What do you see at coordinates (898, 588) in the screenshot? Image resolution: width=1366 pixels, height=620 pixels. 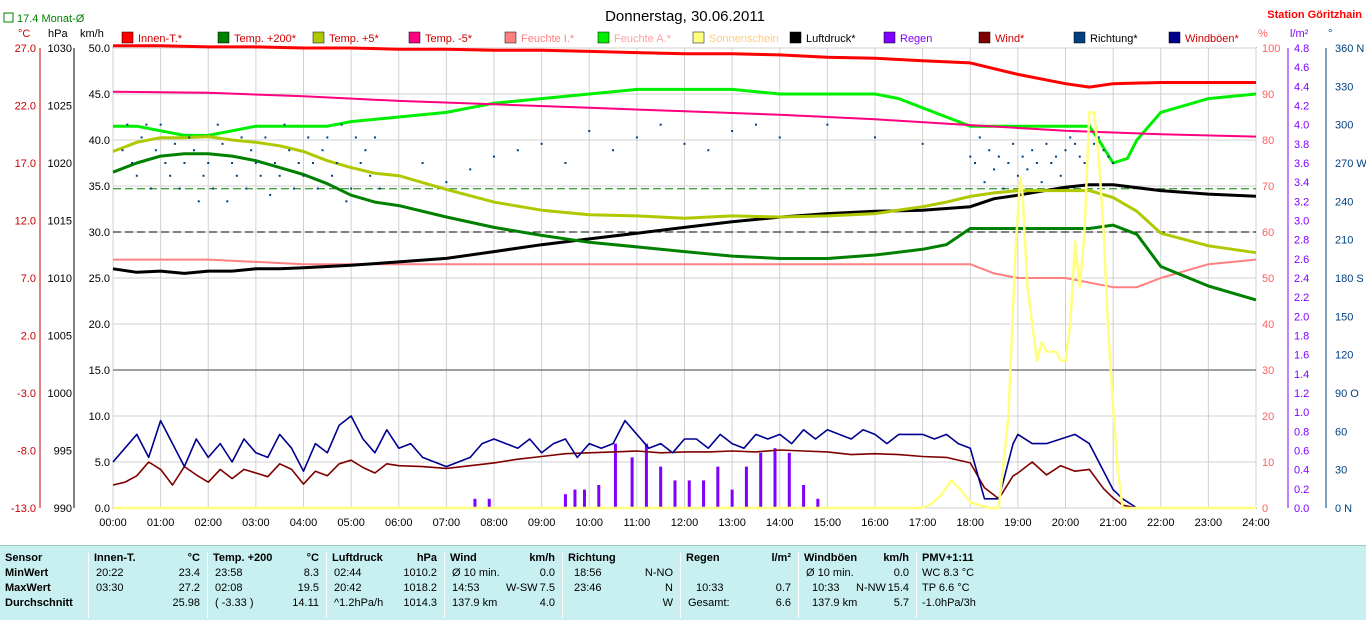 I see `windboeen-max-val: 15.4` at bounding box center [898, 588].